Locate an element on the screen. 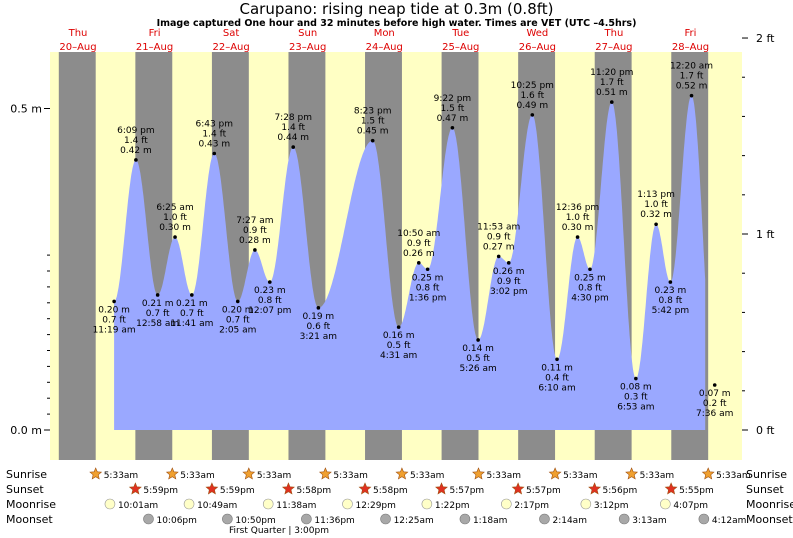 This screenshot has width=793, height=538. astro-row-label-right: Sunrise is located at coordinates (766, 474).